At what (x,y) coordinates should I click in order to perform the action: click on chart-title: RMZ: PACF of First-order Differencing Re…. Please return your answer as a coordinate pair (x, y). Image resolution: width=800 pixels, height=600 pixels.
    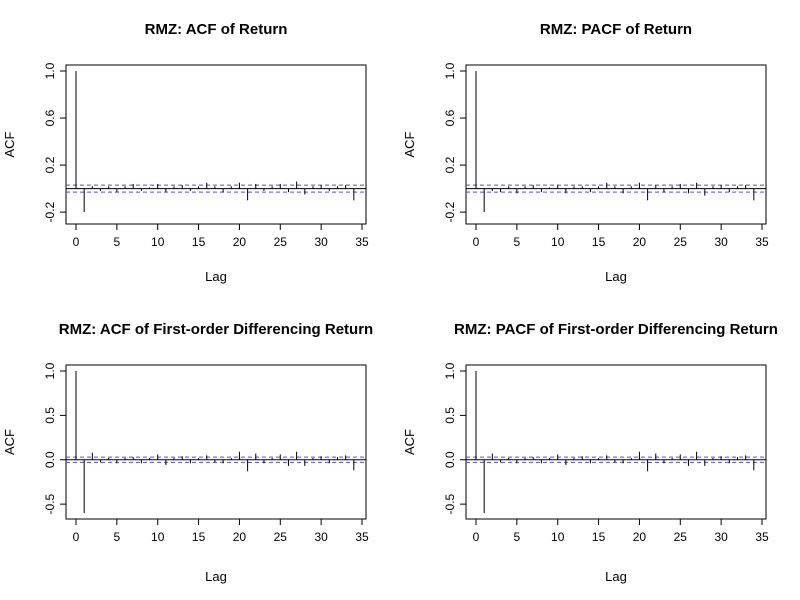
    Looking at the image, I should click on (616, 329).